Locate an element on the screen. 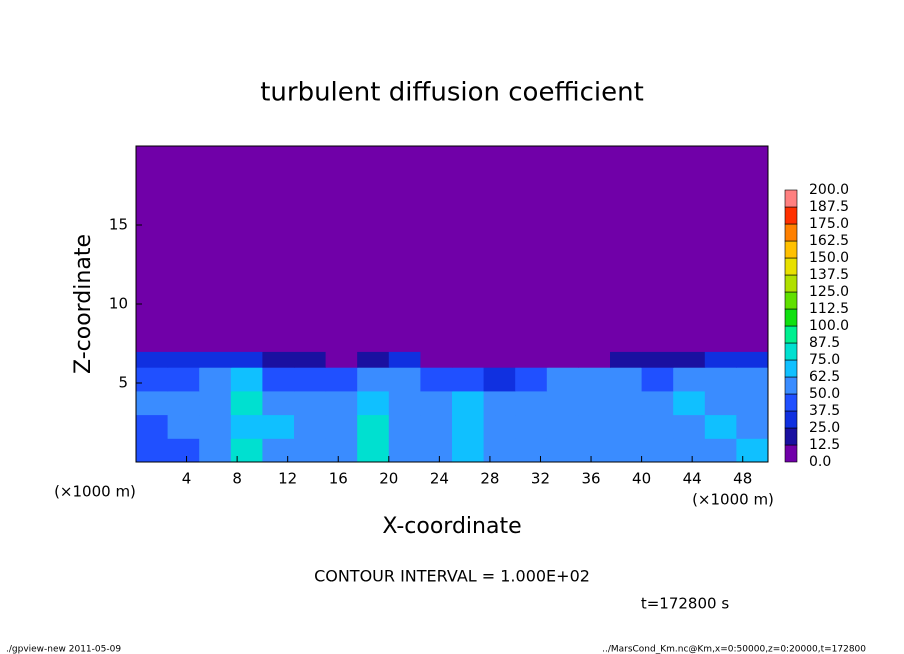  x-tick-label: 32 is located at coordinates (540, 479).